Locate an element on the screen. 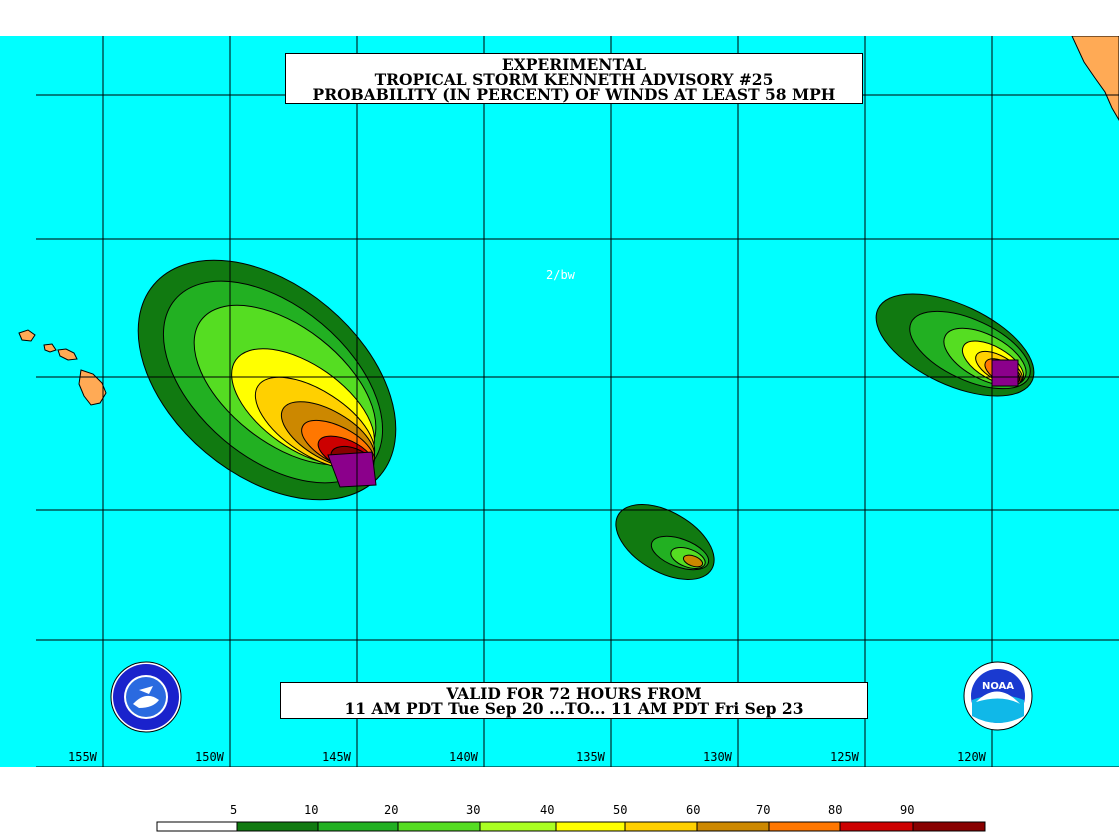 This screenshot has height=839, width=1119. legend-label: 40 is located at coordinates (547, 810).